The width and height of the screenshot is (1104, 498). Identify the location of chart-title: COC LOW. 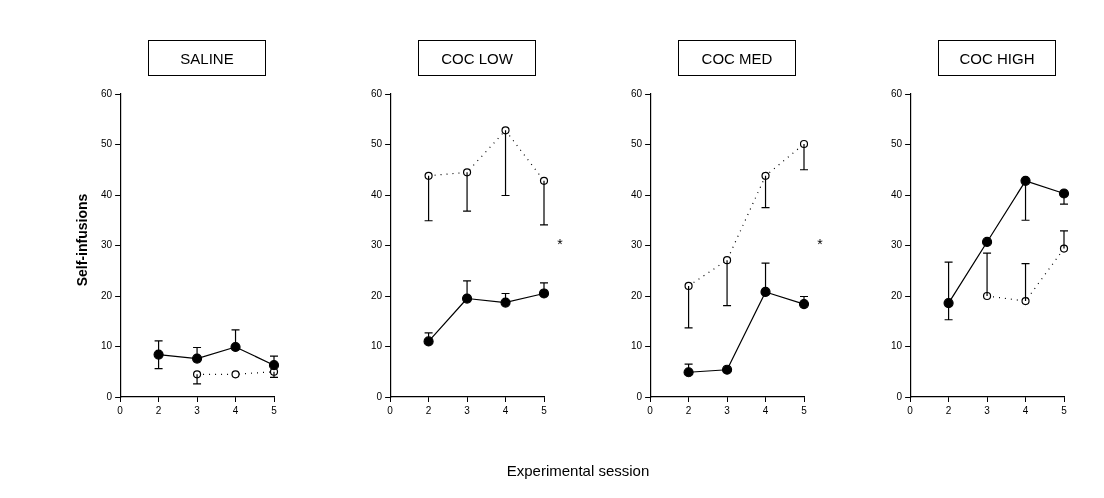
(477, 58).